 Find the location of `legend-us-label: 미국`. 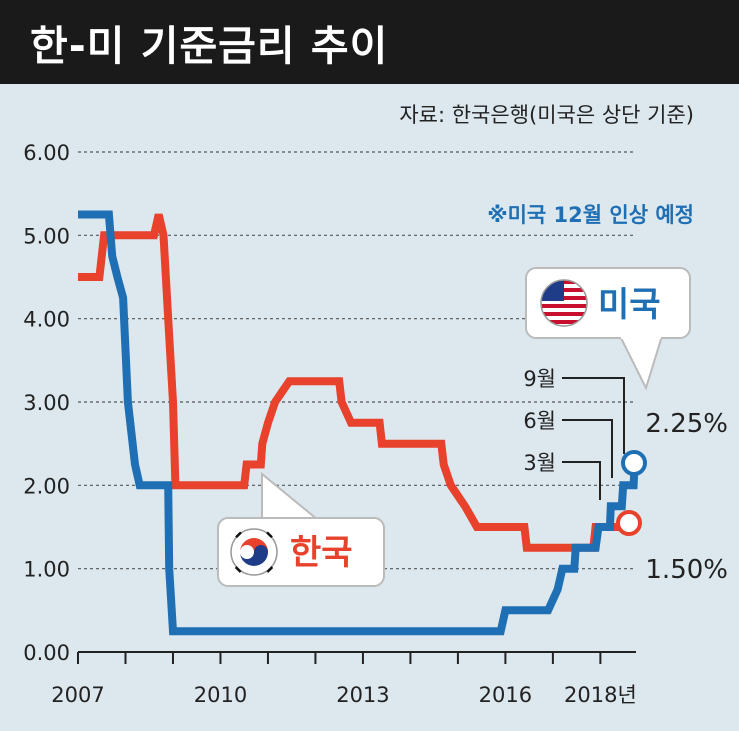

legend-us-label: 미국 is located at coordinates (629, 305).